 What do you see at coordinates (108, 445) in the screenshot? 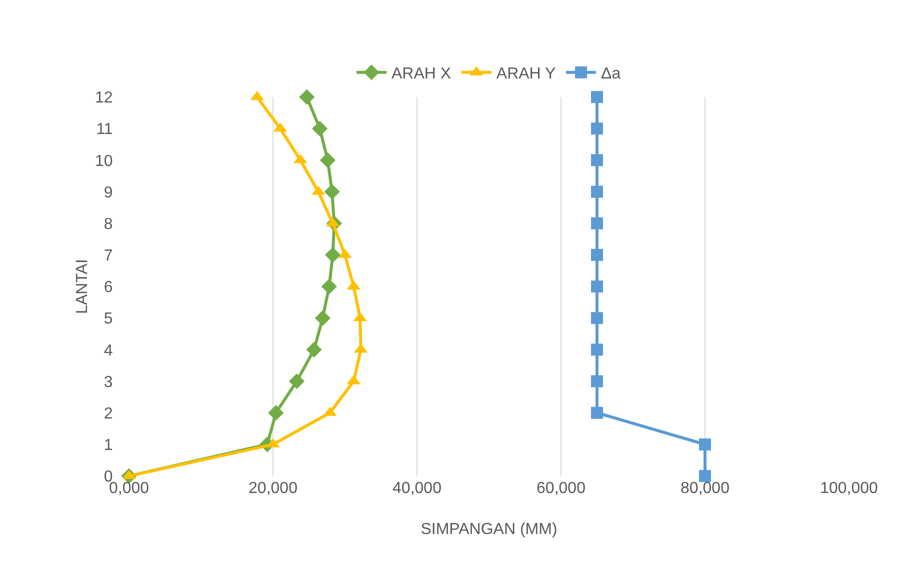
I see `y-tick-label: 1` at bounding box center [108, 445].